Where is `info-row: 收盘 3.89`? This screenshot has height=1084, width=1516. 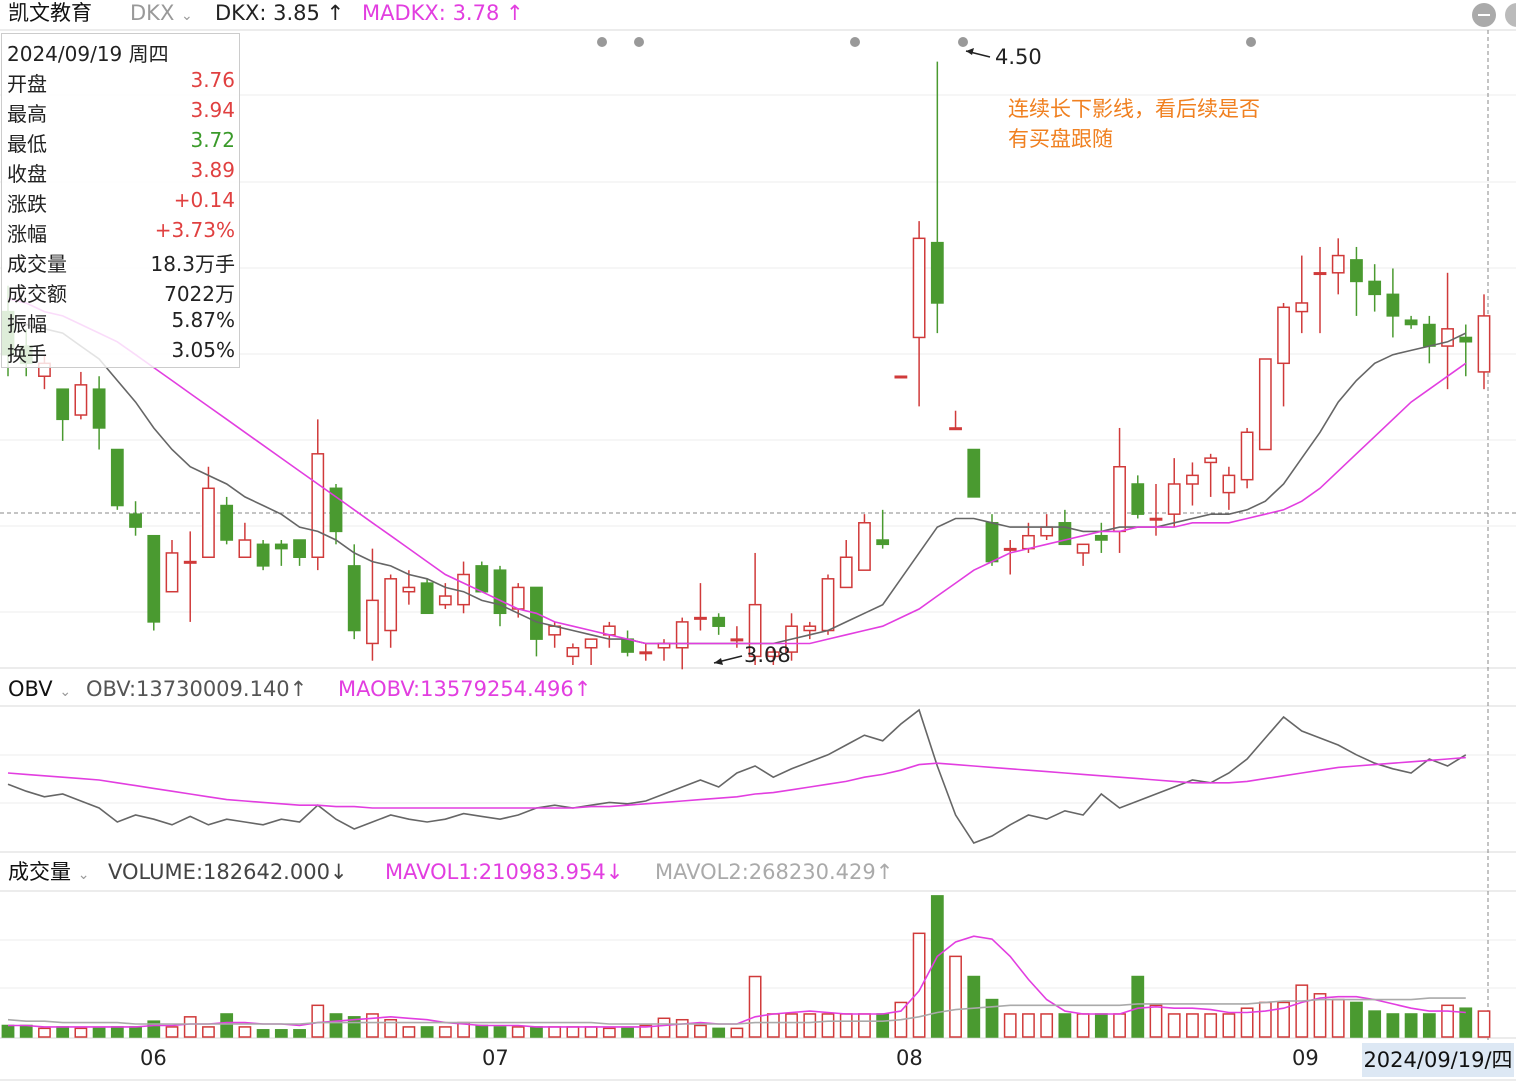 info-row: 收盘 3.89 is located at coordinates (121, 173).